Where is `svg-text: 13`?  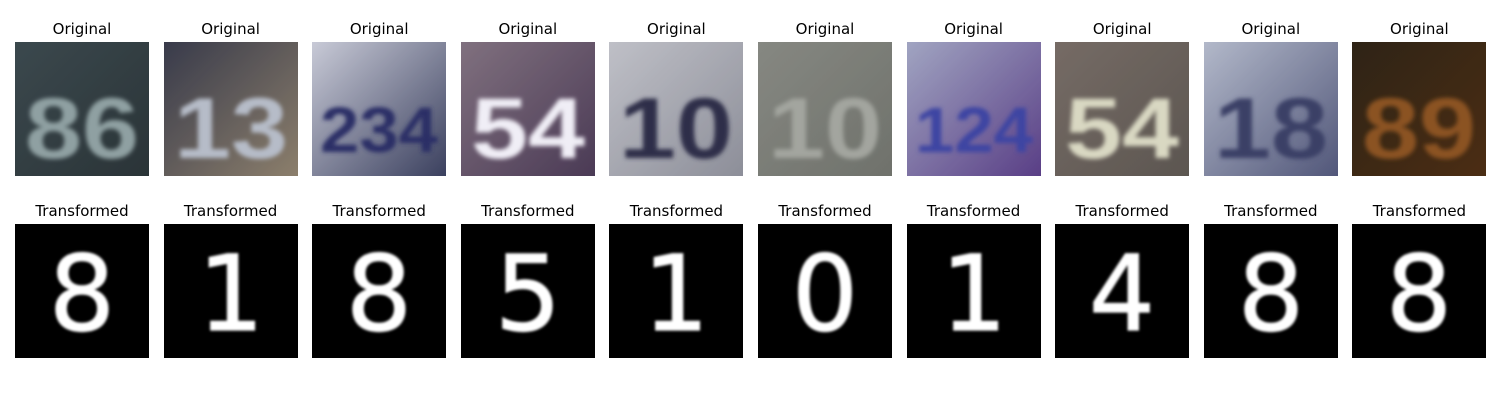
svg-text: 13 is located at coordinates (231, 128).